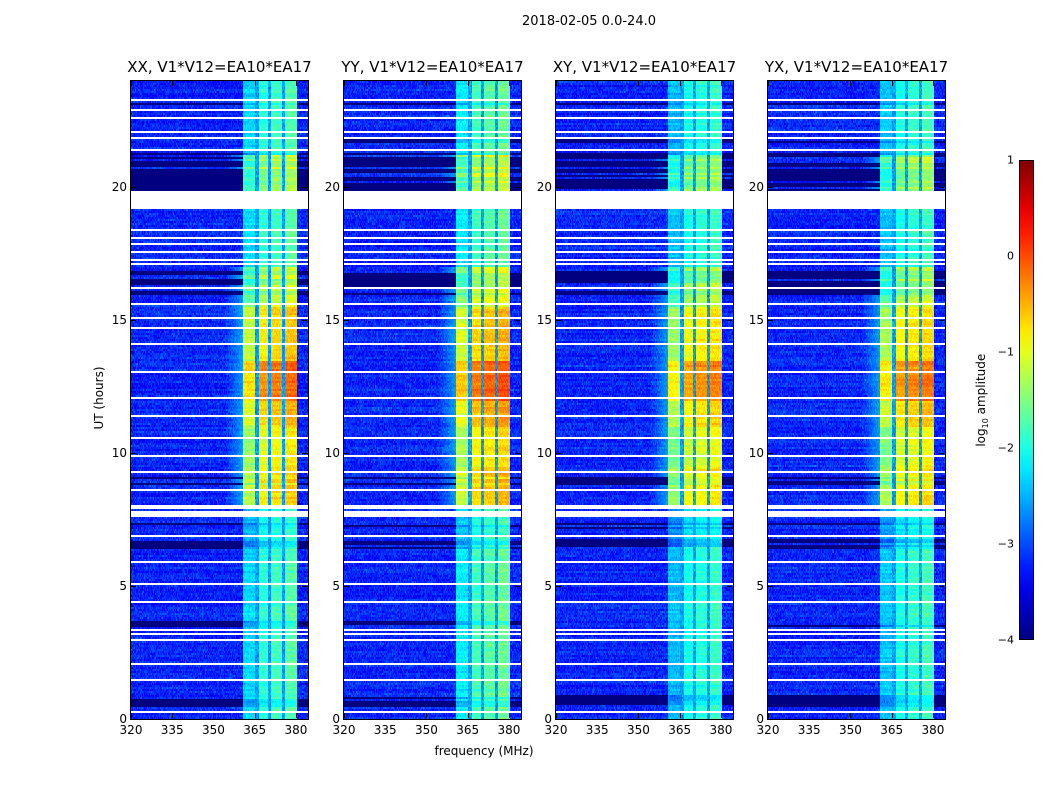 This screenshot has width=1050, height=800. What do you see at coordinates (219, 400) in the screenshot?
I see `heatmap-xx` at bounding box center [219, 400].